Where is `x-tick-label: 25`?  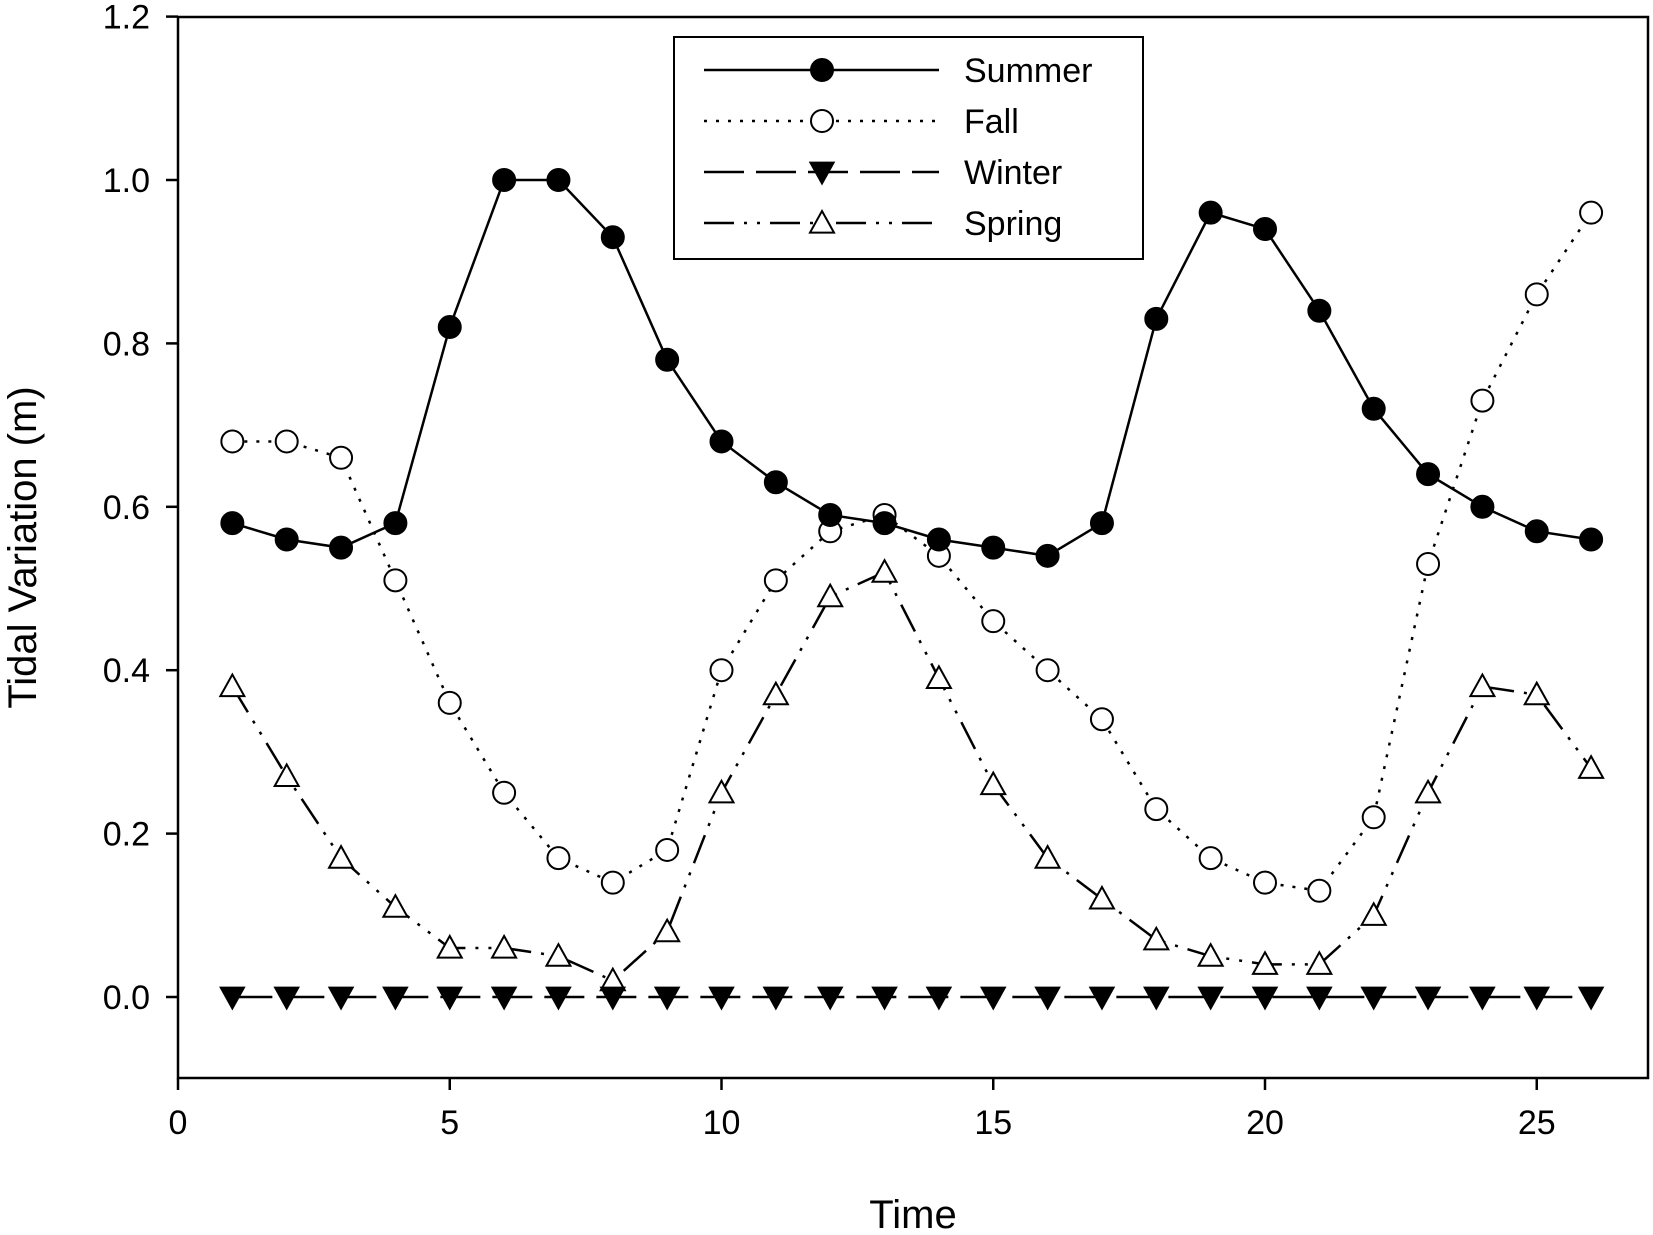 x-tick-label: 25 is located at coordinates (1537, 1123).